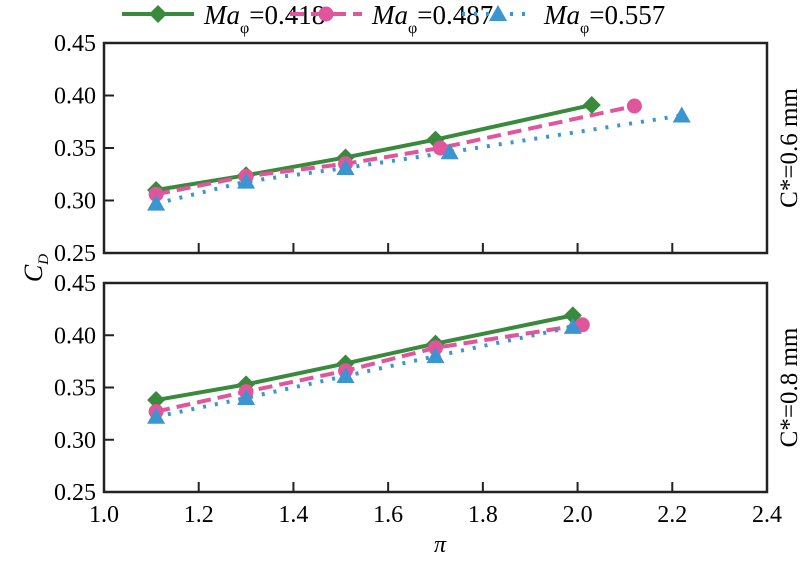 The width and height of the screenshot is (811, 561). What do you see at coordinates (578, 515) in the screenshot?
I see `x-tick-label: 2.0` at bounding box center [578, 515].